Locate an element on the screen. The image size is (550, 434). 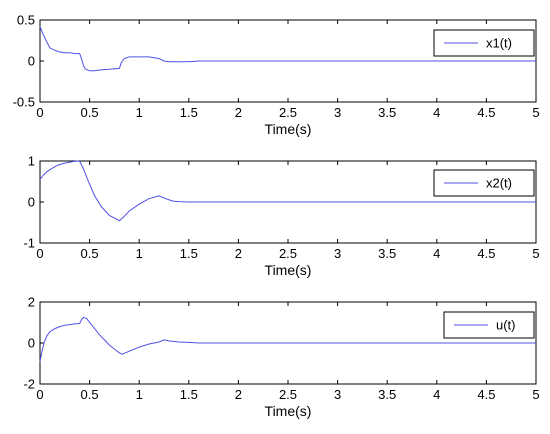
series-line-x2(t) is located at coordinates (287, 191).